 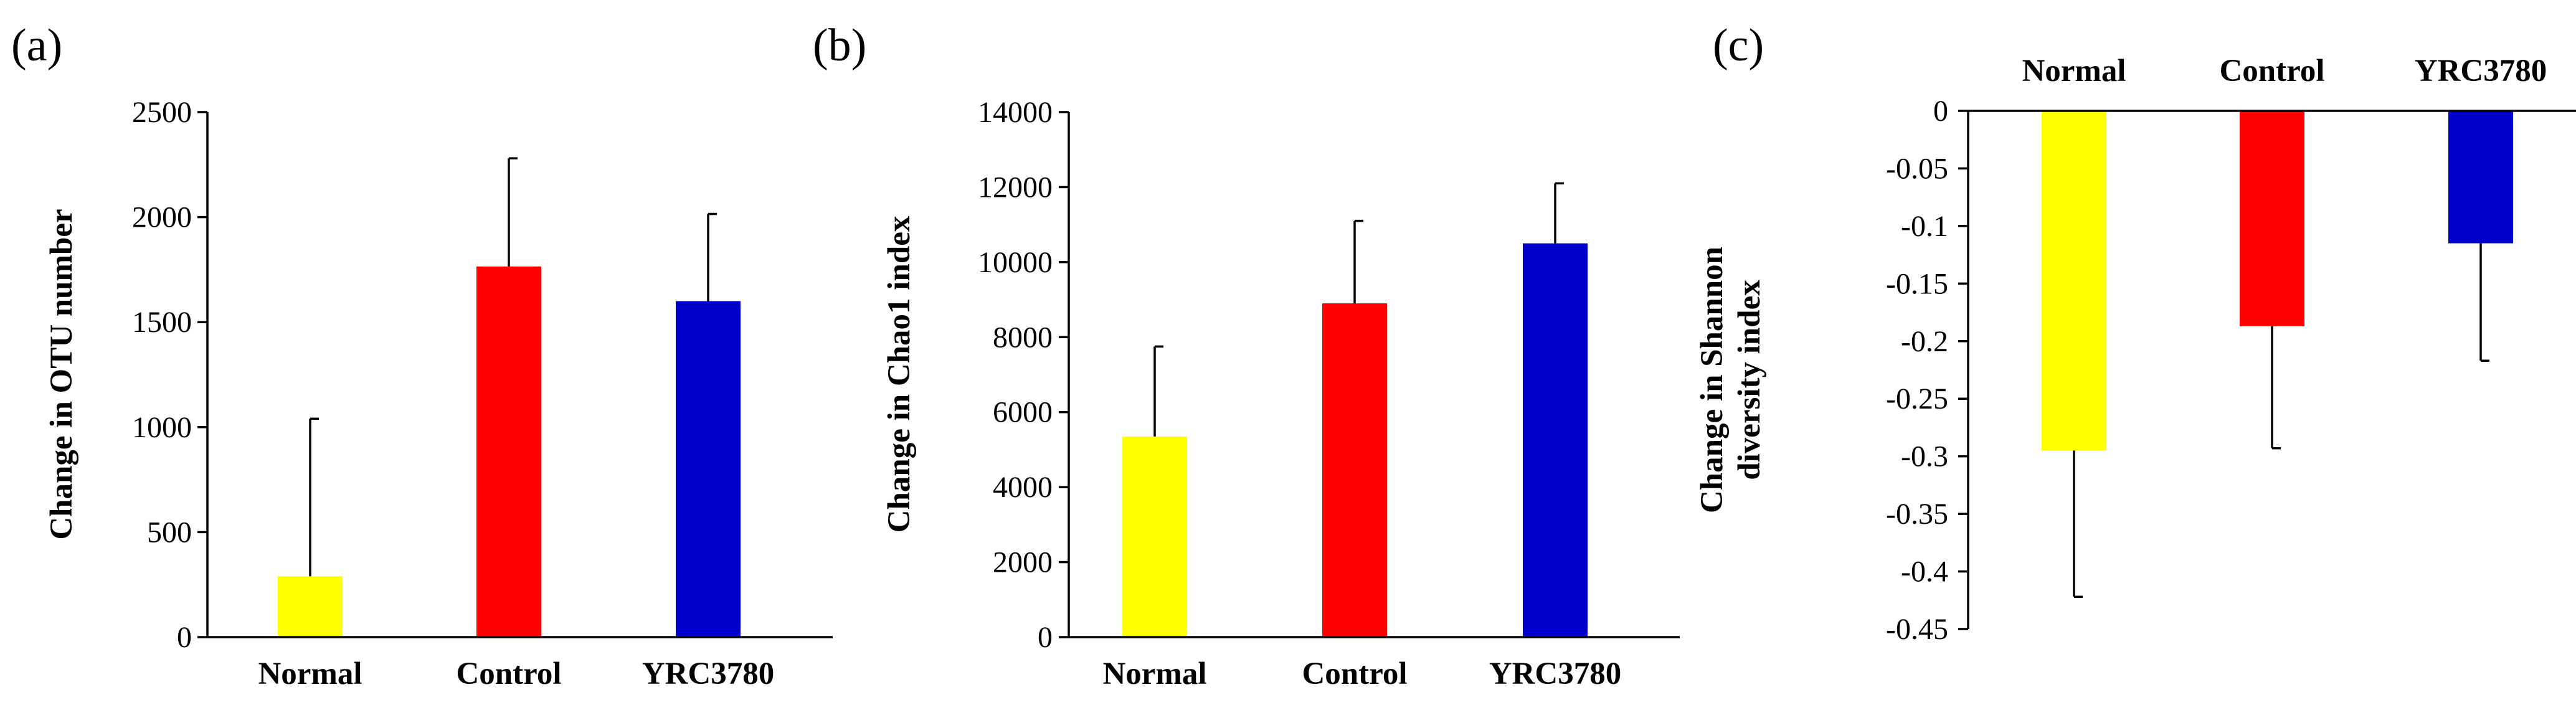 I want to click on y-tick-label: 4000, so click(x=1023, y=488).